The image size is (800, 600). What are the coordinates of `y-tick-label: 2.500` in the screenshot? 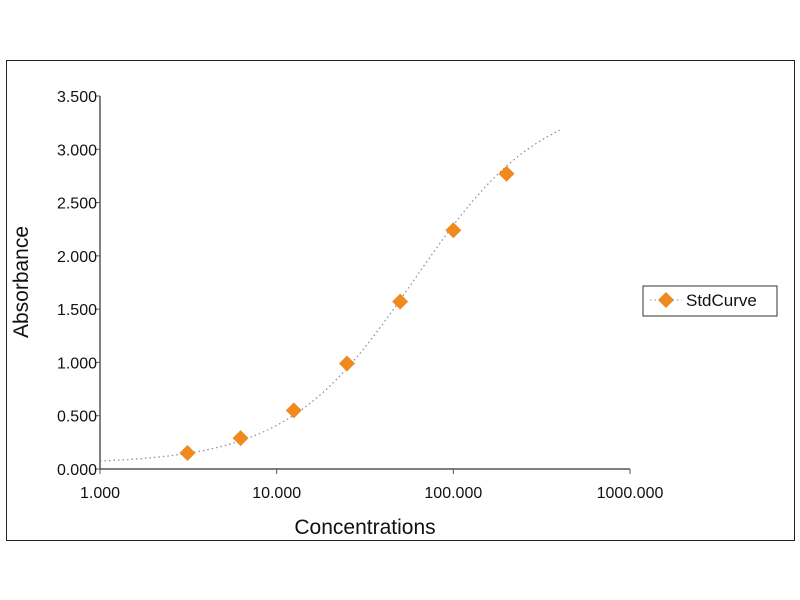 It's located at (77, 204).